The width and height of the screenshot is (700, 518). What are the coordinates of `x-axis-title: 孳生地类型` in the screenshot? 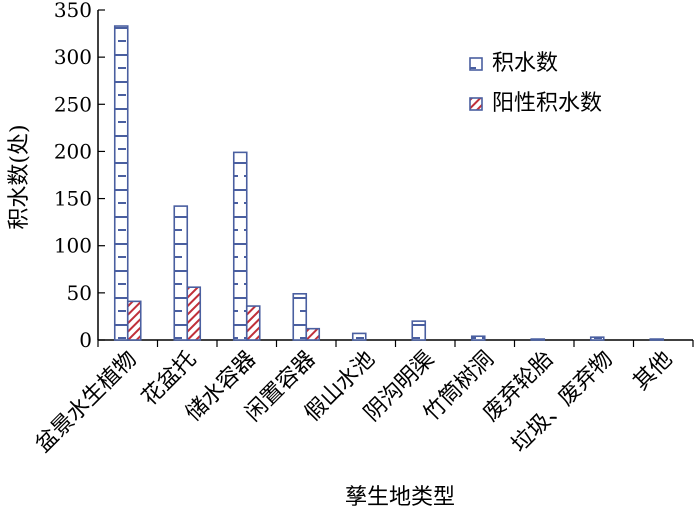 It's located at (400, 497).